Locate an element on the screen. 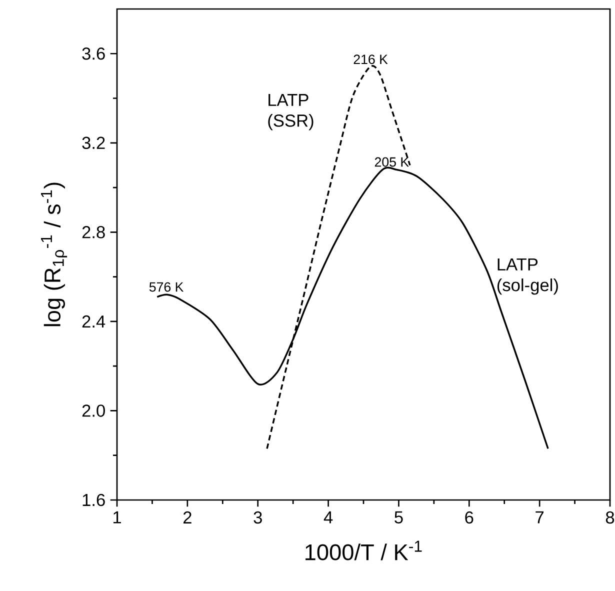  y-tick-label: 2.0 is located at coordinates (93, 410).